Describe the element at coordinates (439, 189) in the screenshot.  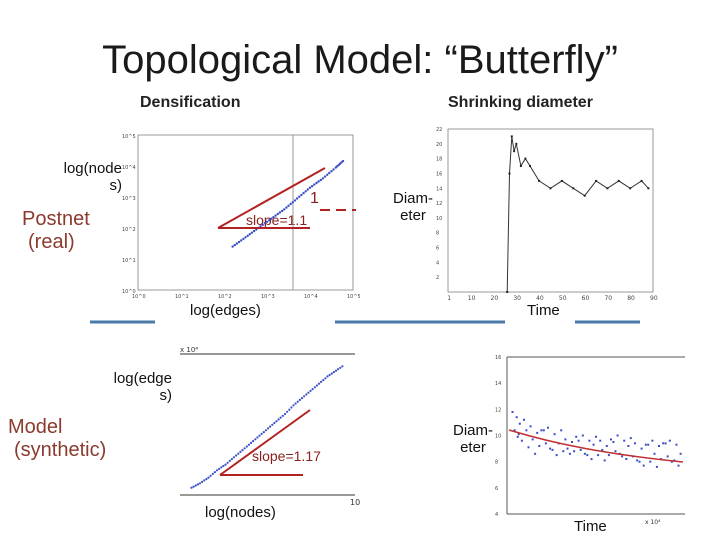
I see `tr-y-tick: 14` at that location.